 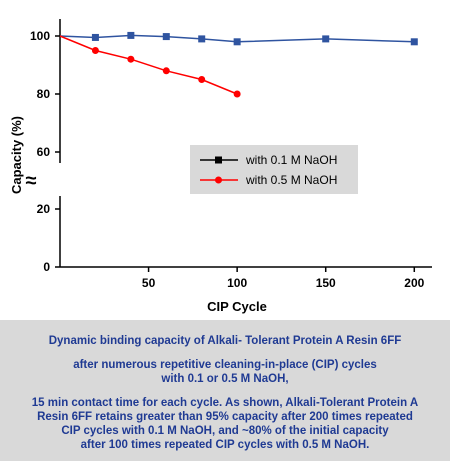 I want to click on y-tick-label: 60, so click(x=44, y=152).